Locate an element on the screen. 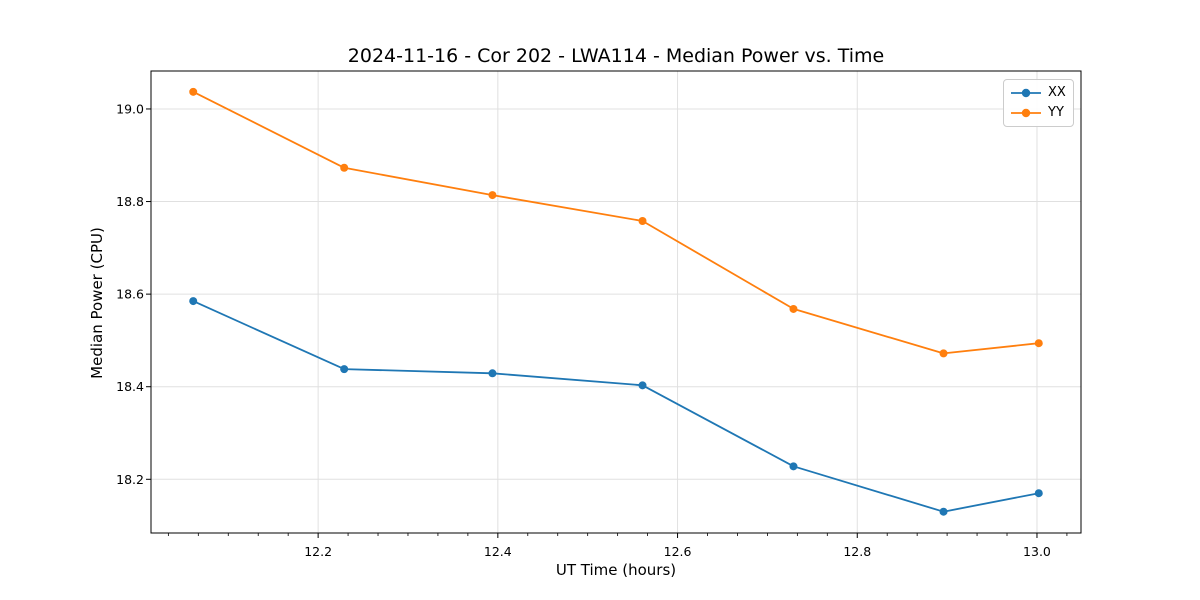 This screenshot has height=600, width=1200. legend-entry-XX: XX is located at coordinates (1038, 93).